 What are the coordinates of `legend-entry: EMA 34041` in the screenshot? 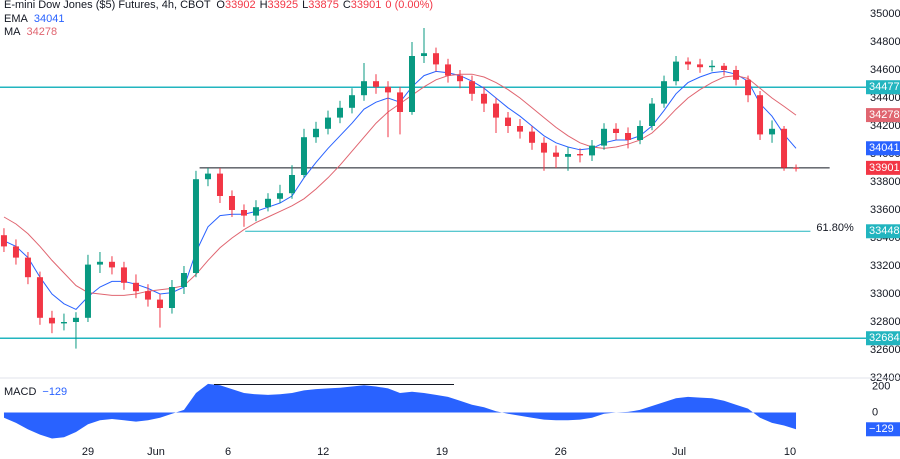 It's located at (34, 19).